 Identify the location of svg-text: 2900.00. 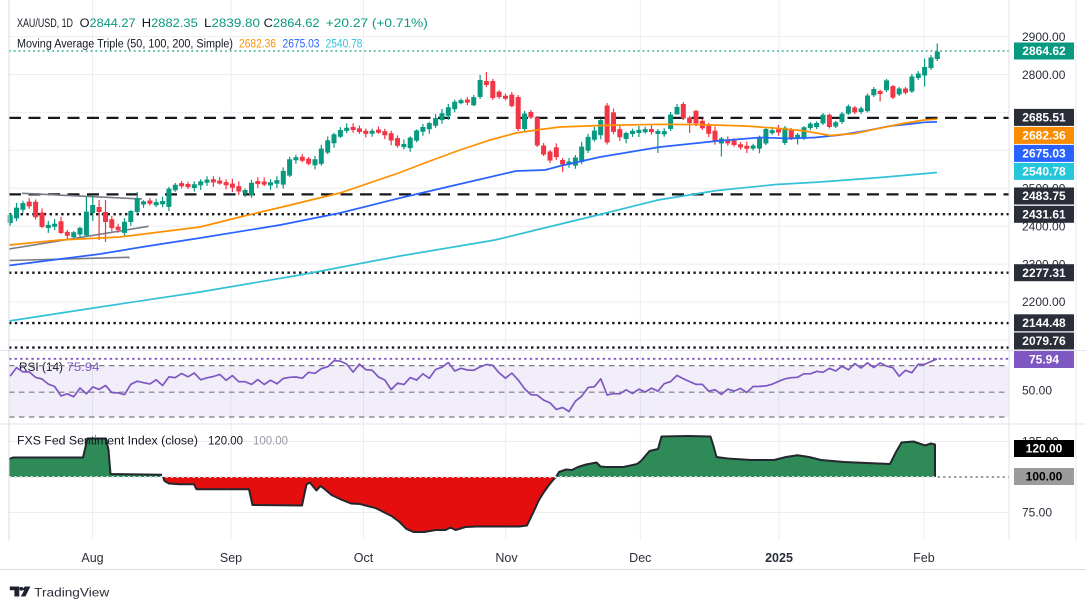
(1044, 37).